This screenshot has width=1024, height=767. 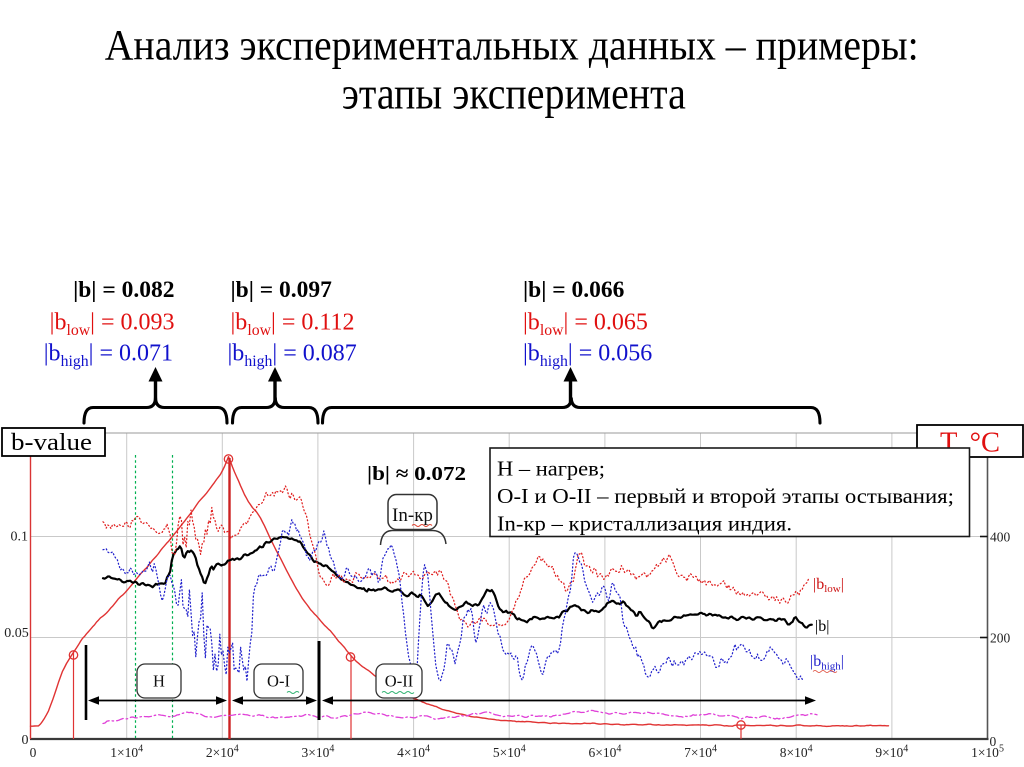 I want to click on svg-text: 9×10⁴, so click(x=891, y=752).